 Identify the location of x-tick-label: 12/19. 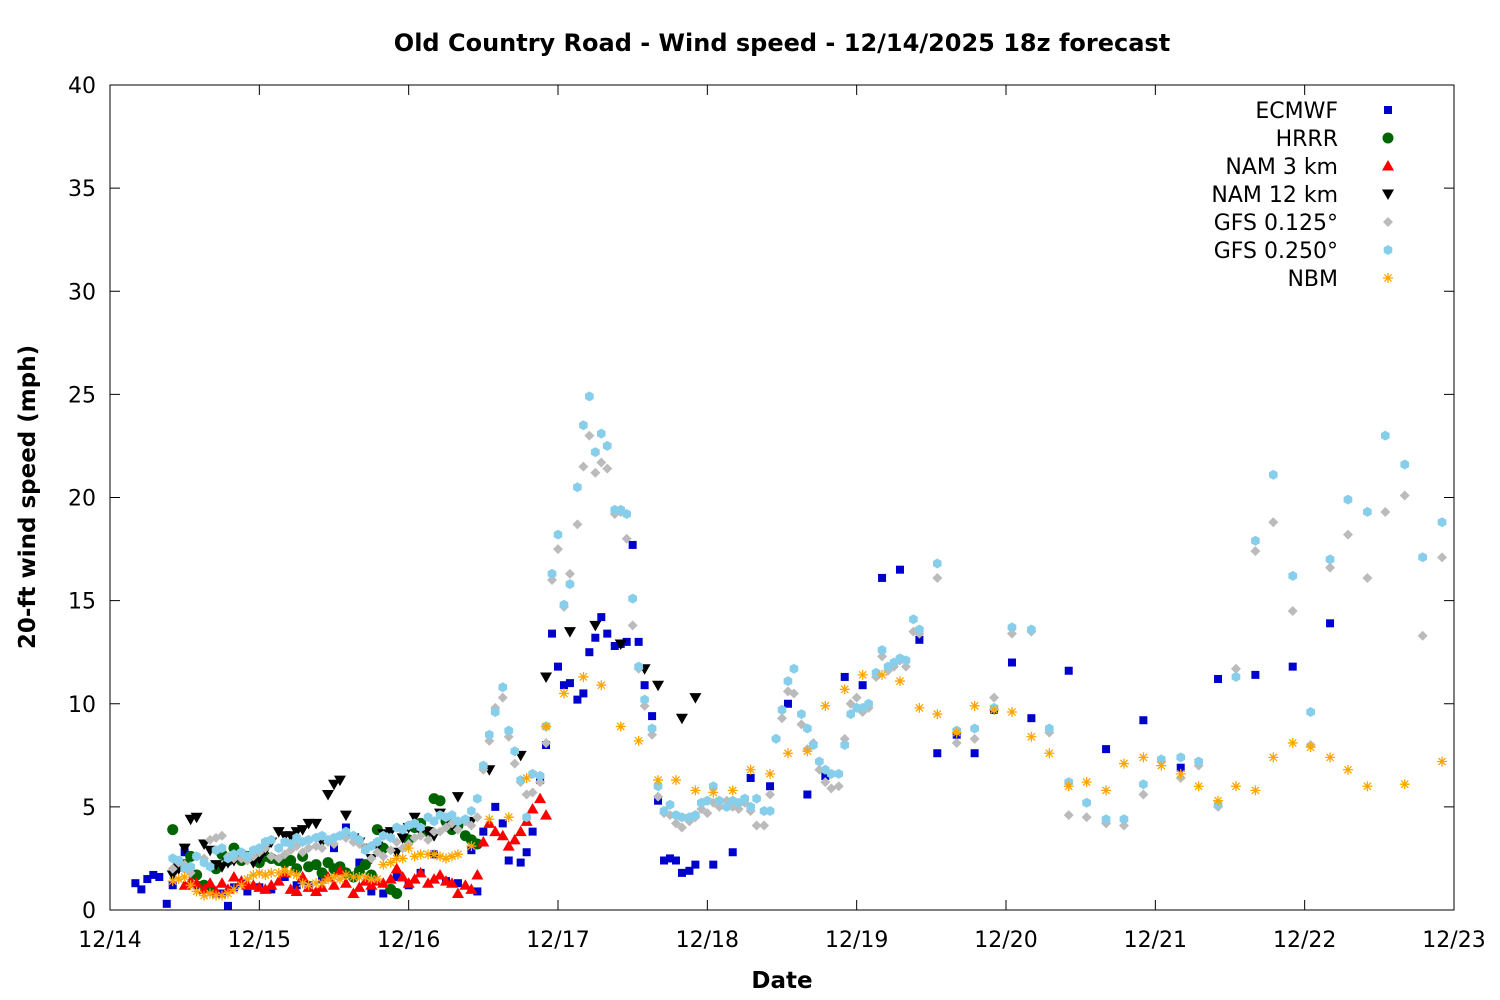
(856, 940).